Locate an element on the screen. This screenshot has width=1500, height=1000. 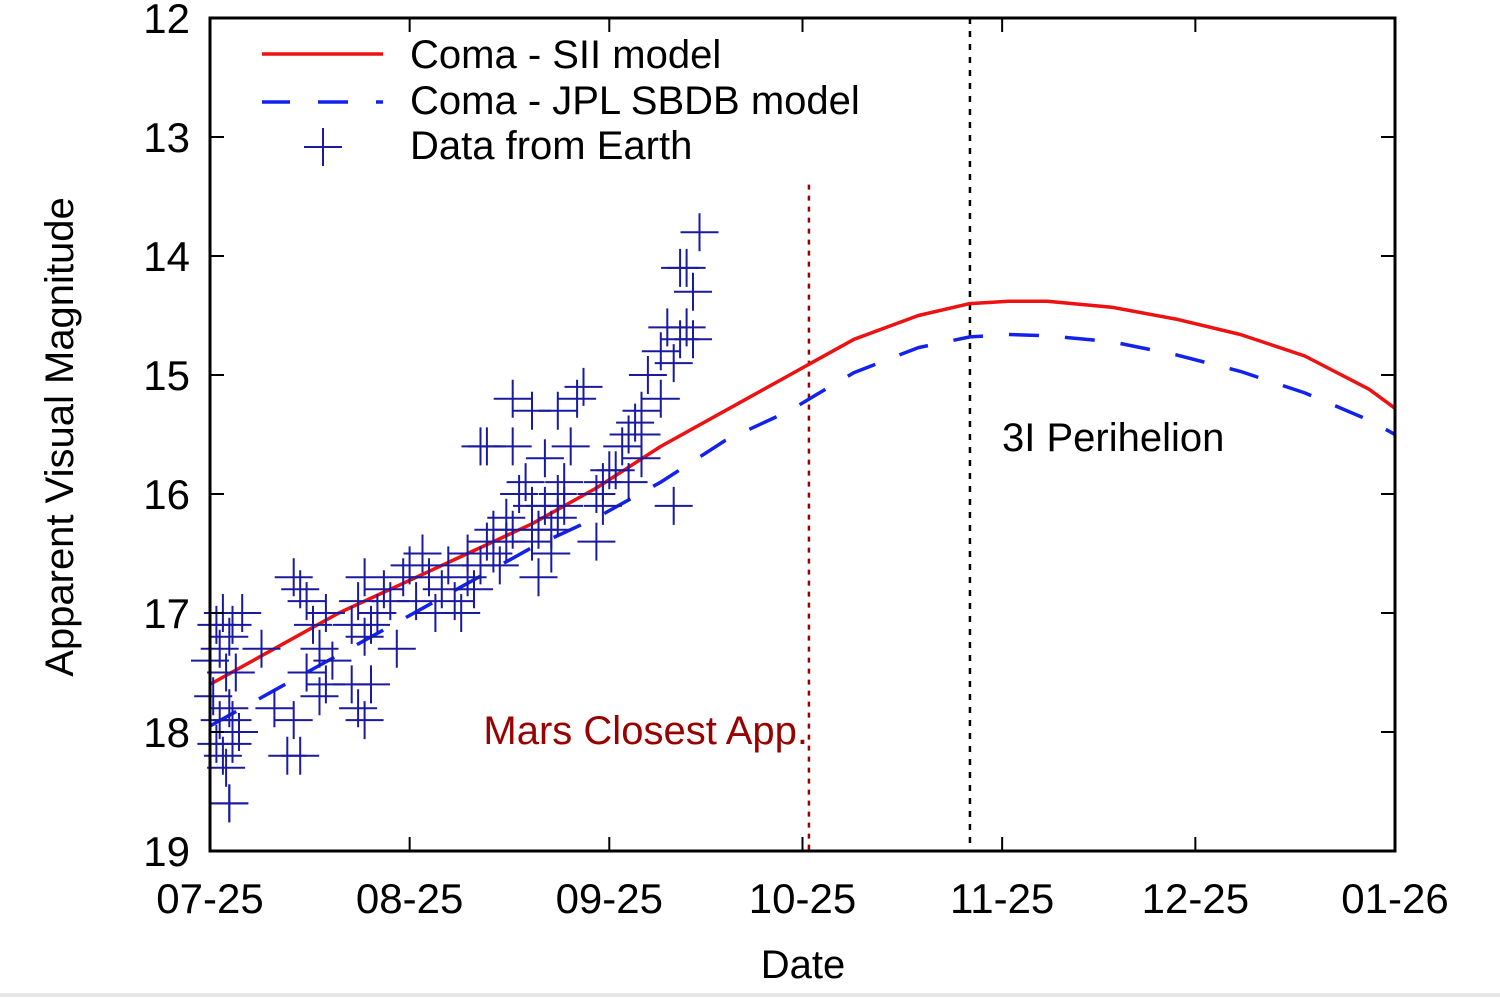
y-tick-label: 15 is located at coordinates (166, 375).